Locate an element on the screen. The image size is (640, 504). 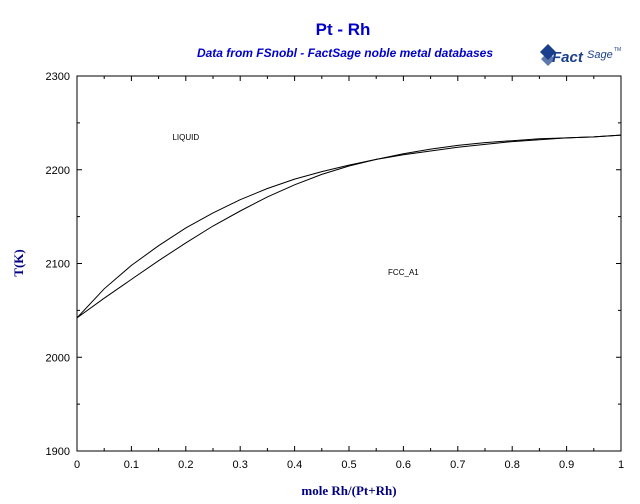
y-tick-label: 2200 is located at coordinates (58, 171).